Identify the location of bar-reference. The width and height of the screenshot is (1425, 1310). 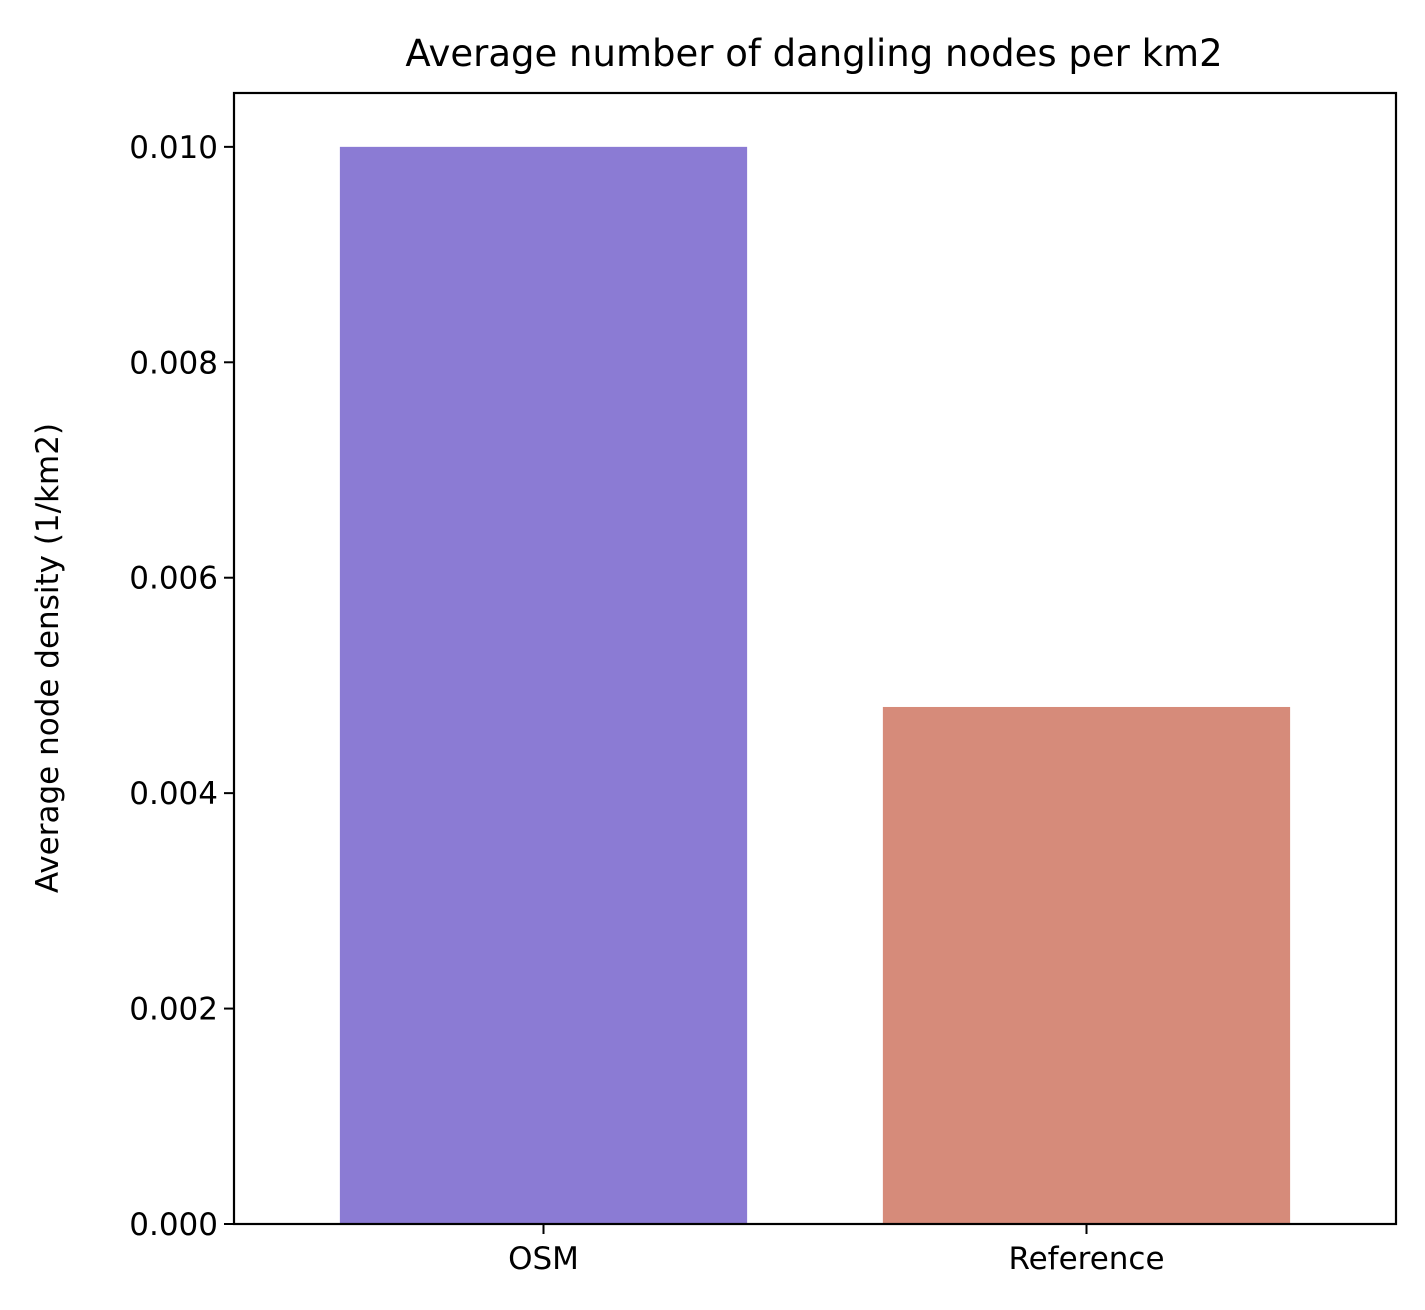
(1086, 965).